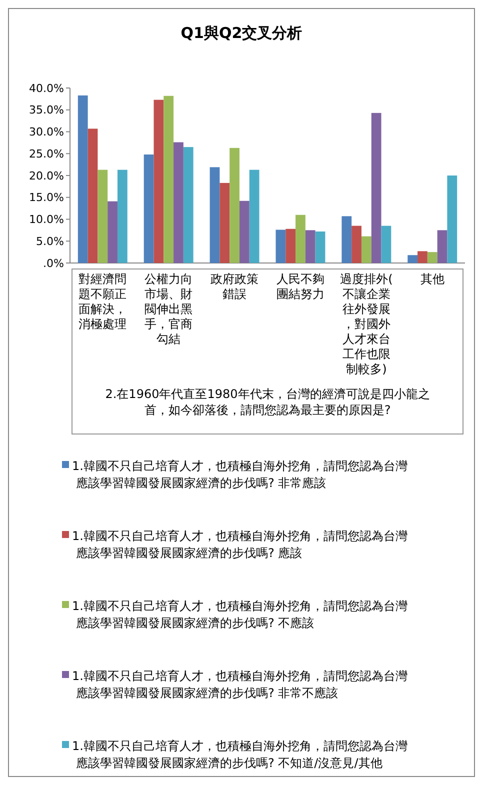  What do you see at coordinates (240, 474) in the screenshot?
I see `legend-label: 1.韓國不只自己培育人才，也積極自海外挖角，請問您認為台灣應該學習韓國發展國家經濟的步伐嗎? 非常應該` at bounding box center [240, 474].